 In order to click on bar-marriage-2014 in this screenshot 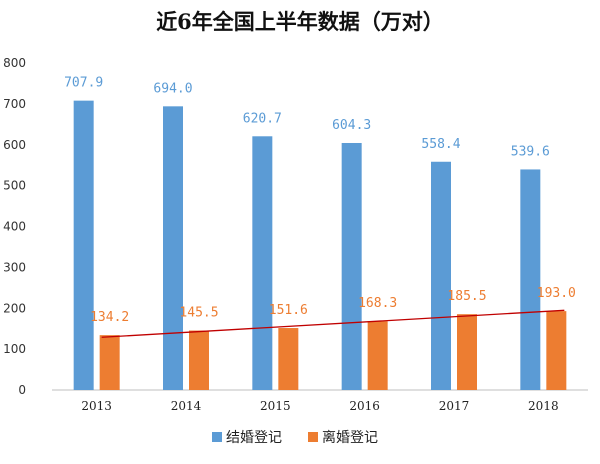, I will do `click(173, 248)`.